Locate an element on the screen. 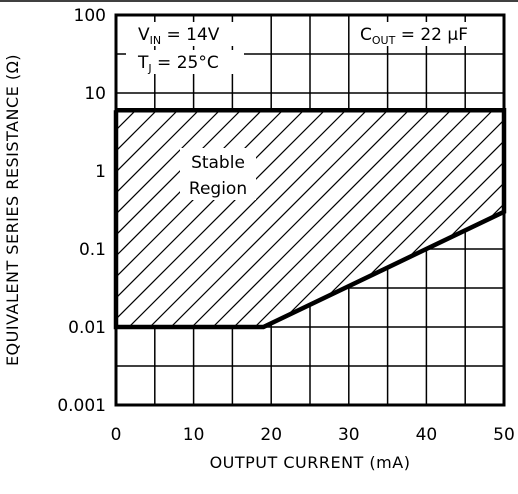 This screenshot has width=518, height=494. condition-vin: VIN = 14V is located at coordinates (185, 34).